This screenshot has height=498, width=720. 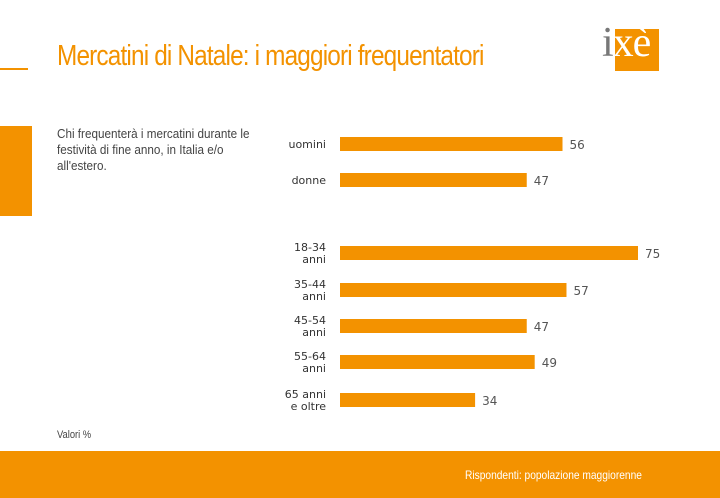 What do you see at coordinates (608, 43) in the screenshot?
I see `logo-letter-i: i` at bounding box center [608, 43].